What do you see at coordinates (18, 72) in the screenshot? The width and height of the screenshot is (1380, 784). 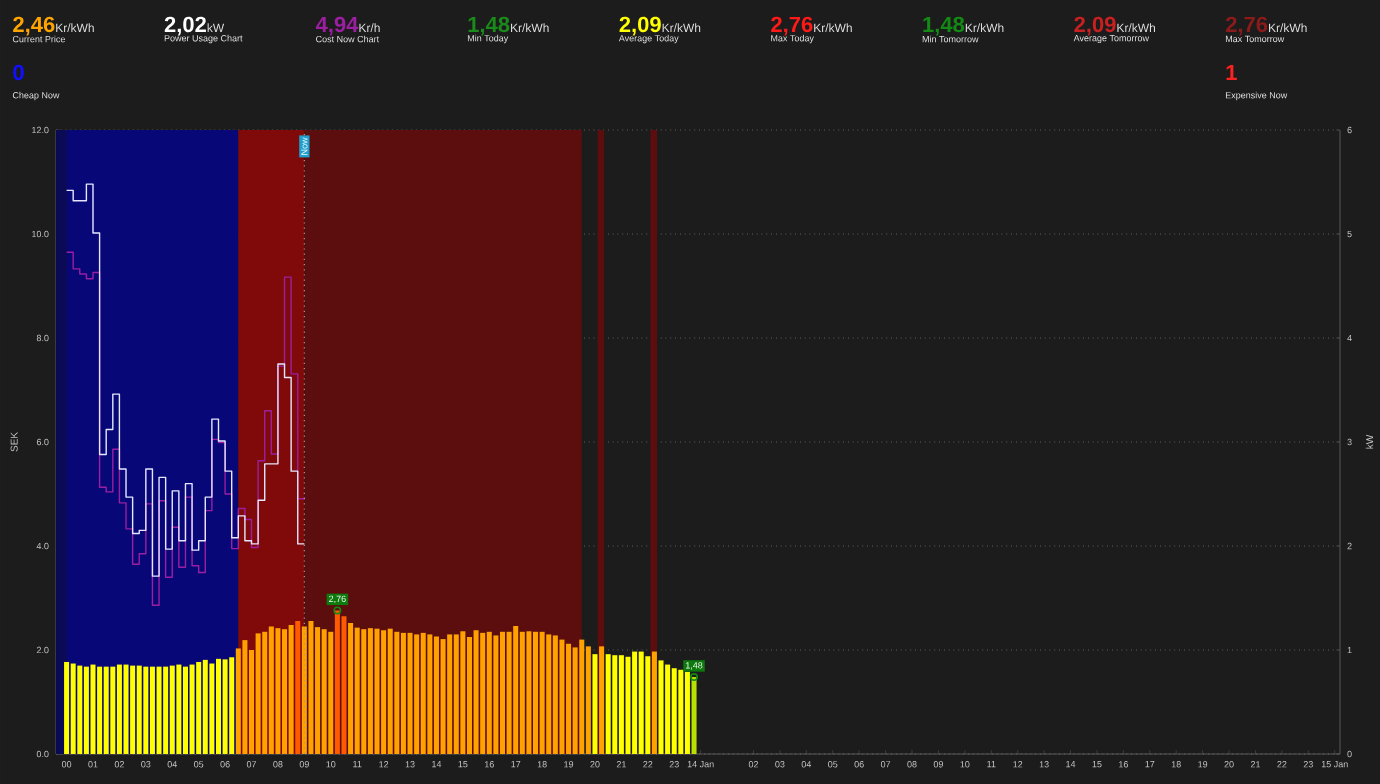 I see `text: 0` at bounding box center [18, 72].